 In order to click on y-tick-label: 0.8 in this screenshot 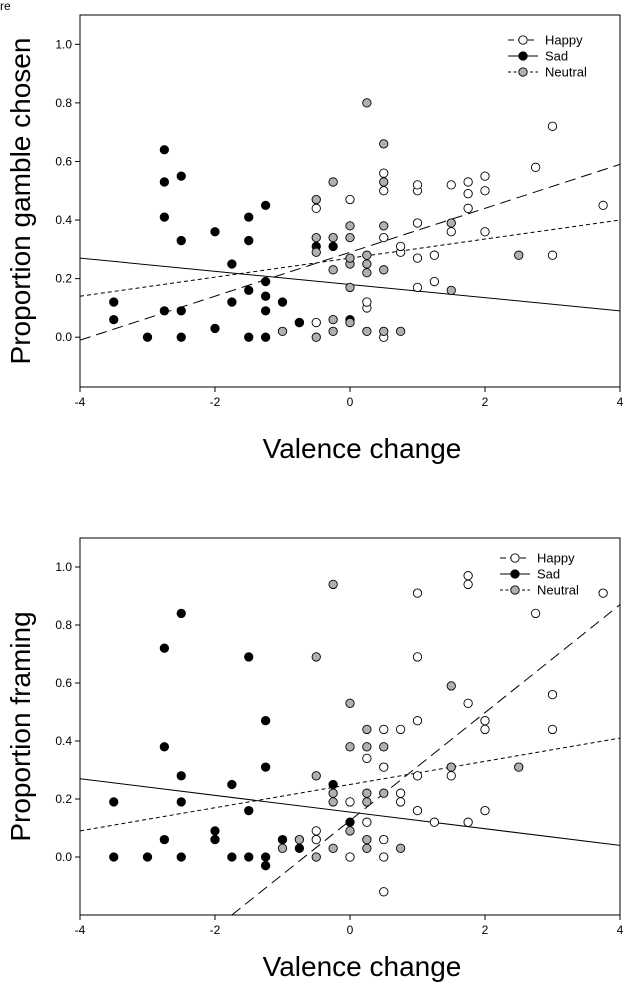, I will do `click(63, 103)`.